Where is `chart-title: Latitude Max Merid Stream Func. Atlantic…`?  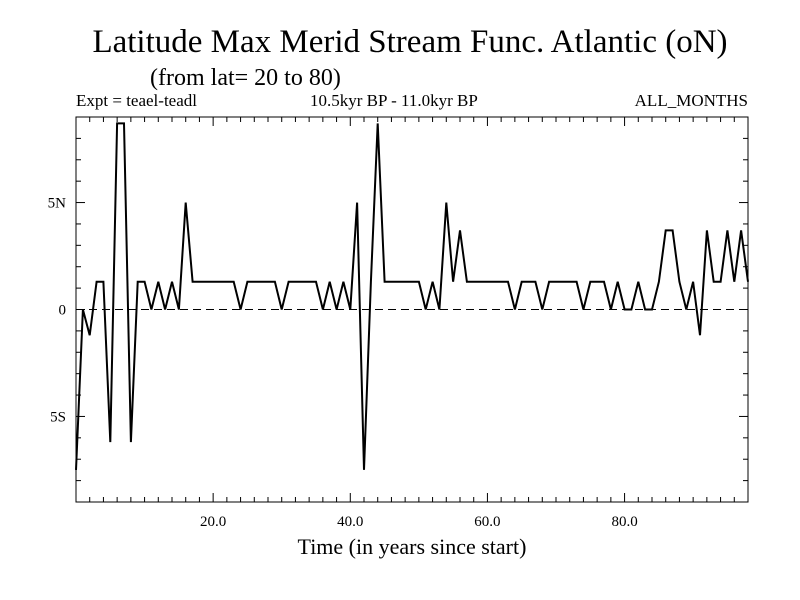 chart-title: Latitude Max Merid Stream Func. Atlantic… is located at coordinates (410, 42).